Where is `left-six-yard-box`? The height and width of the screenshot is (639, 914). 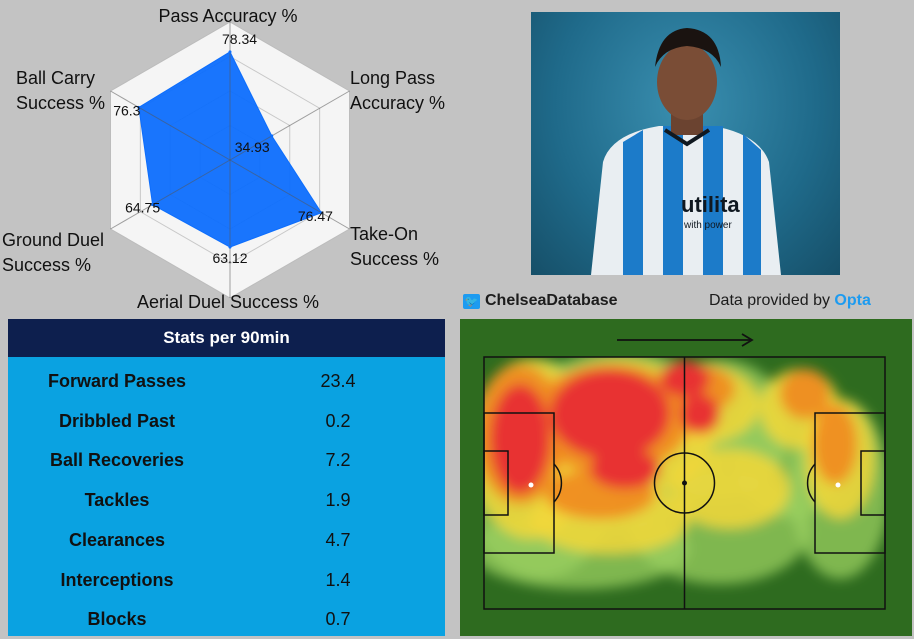 left-six-yard-box is located at coordinates (496, 483).